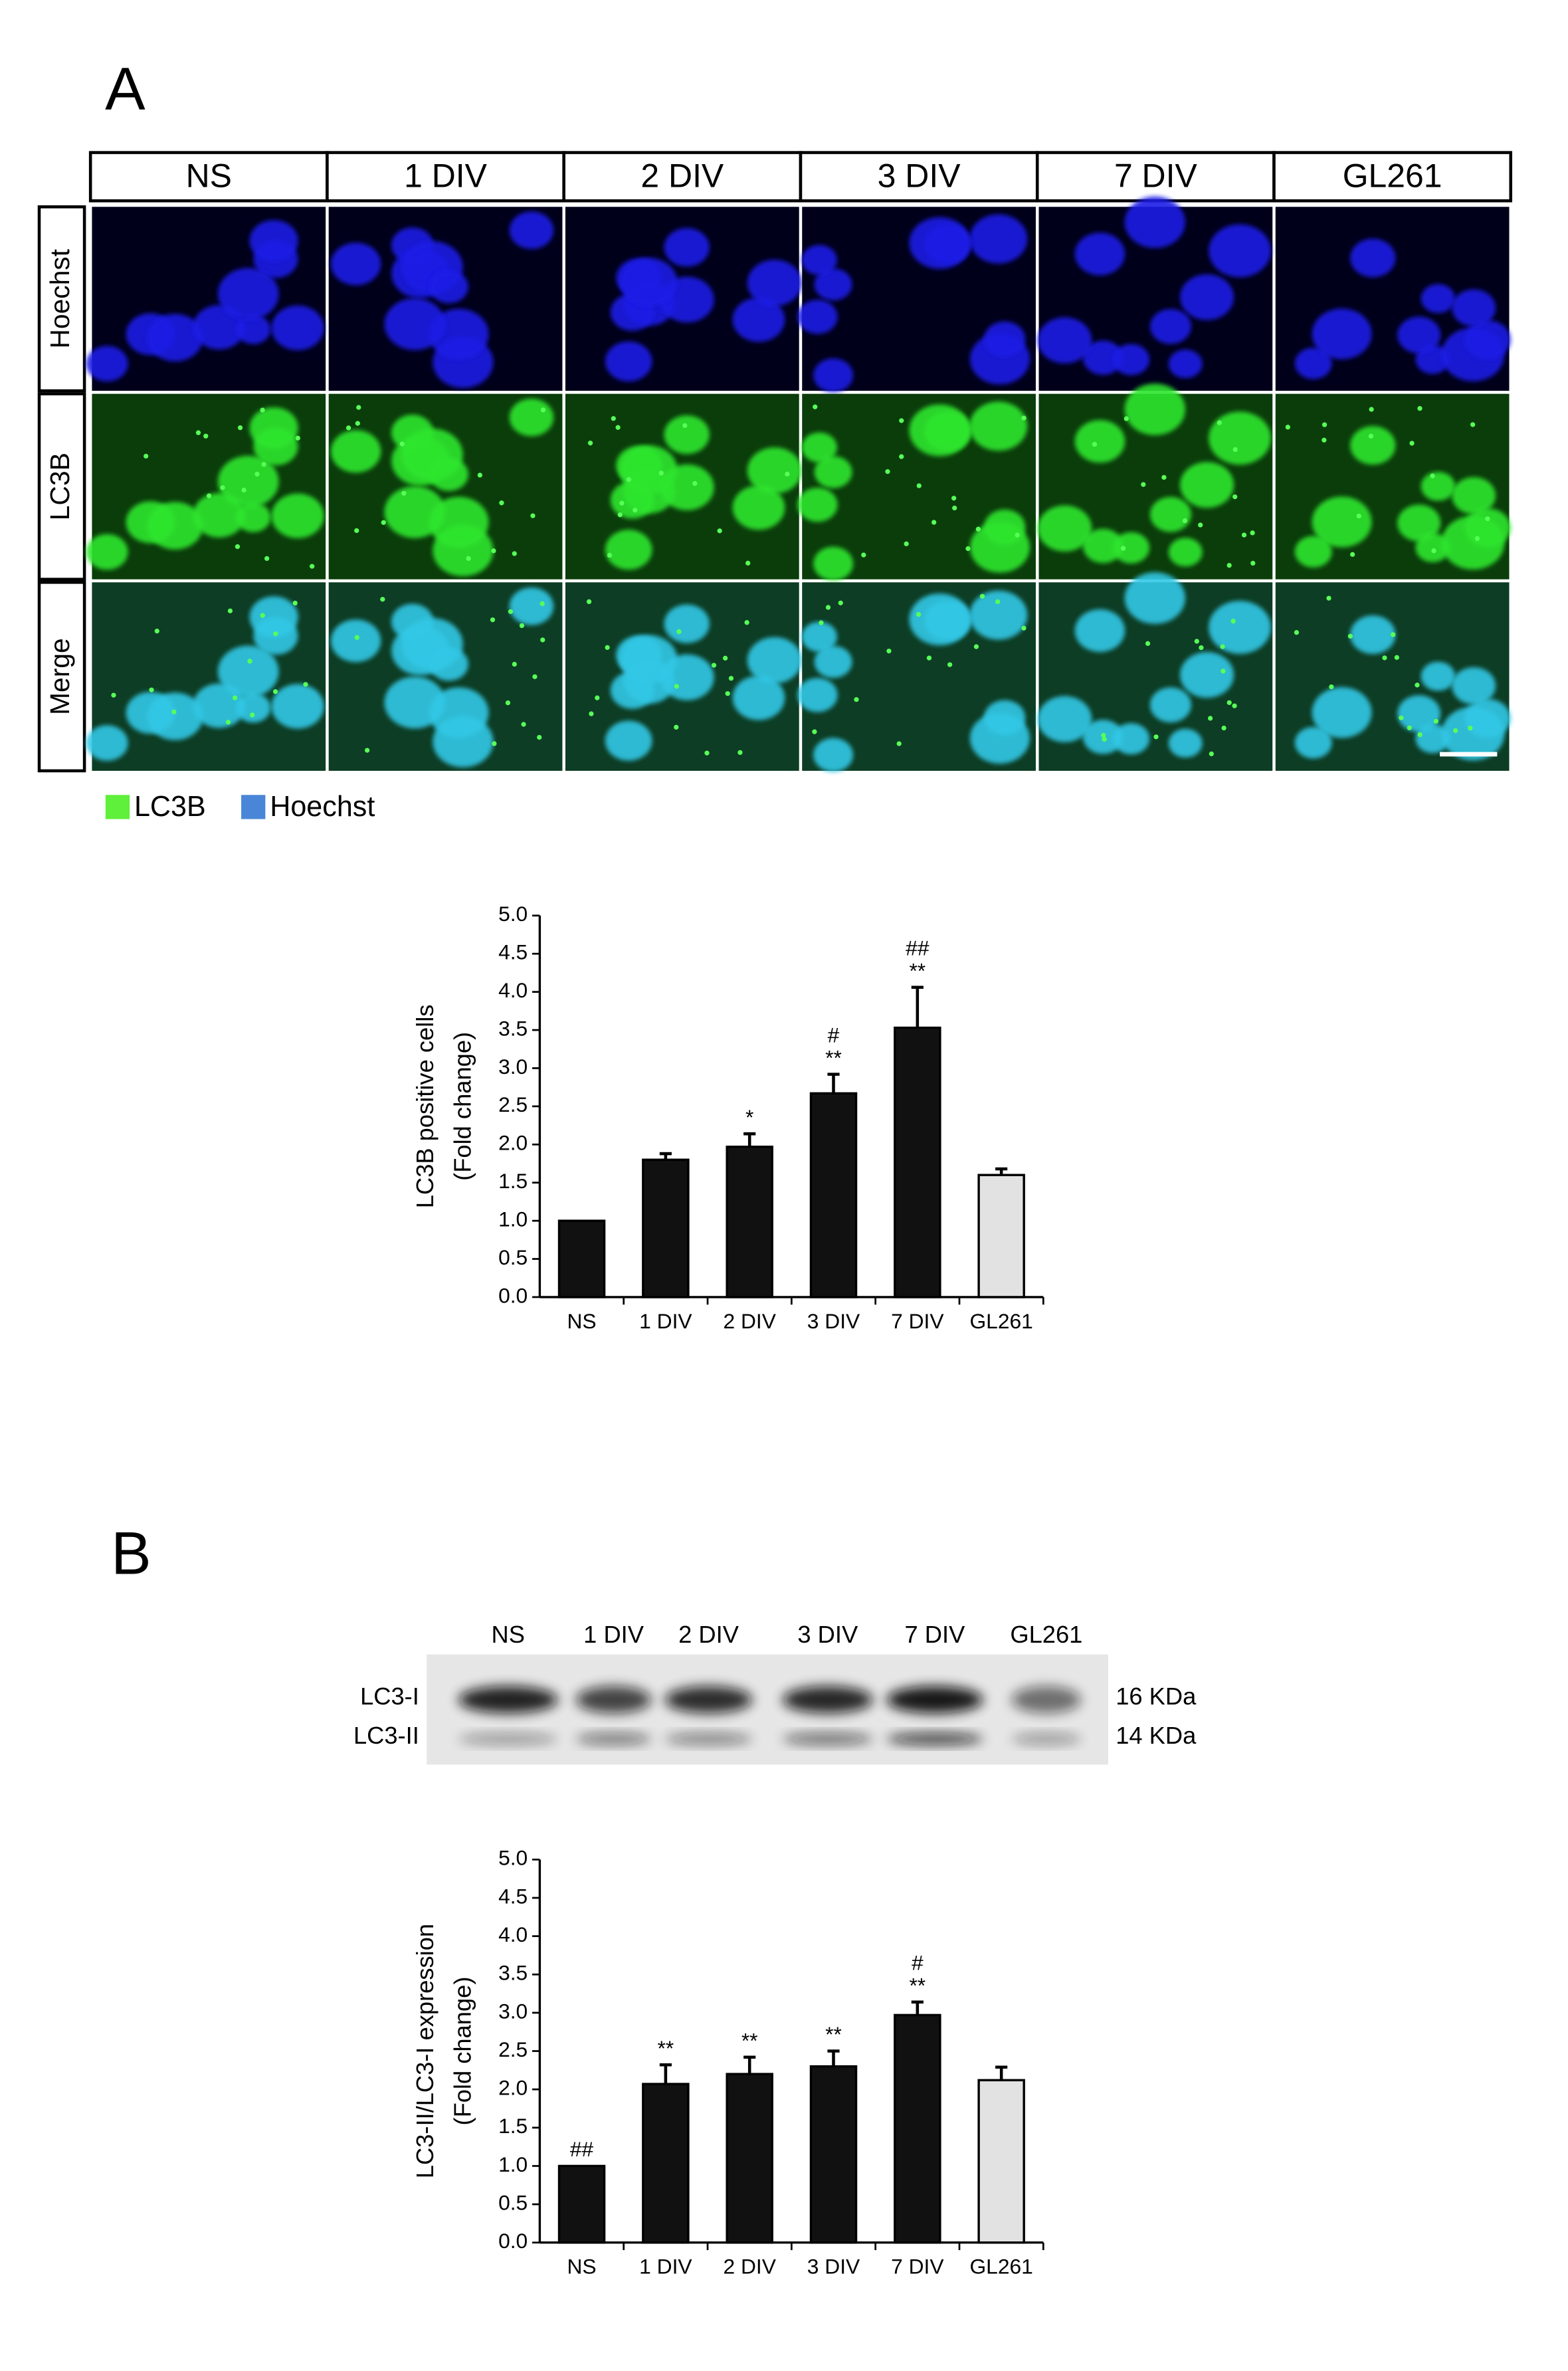  I want to click on x-tick-label: 2 DIV, so click(749, 2267).